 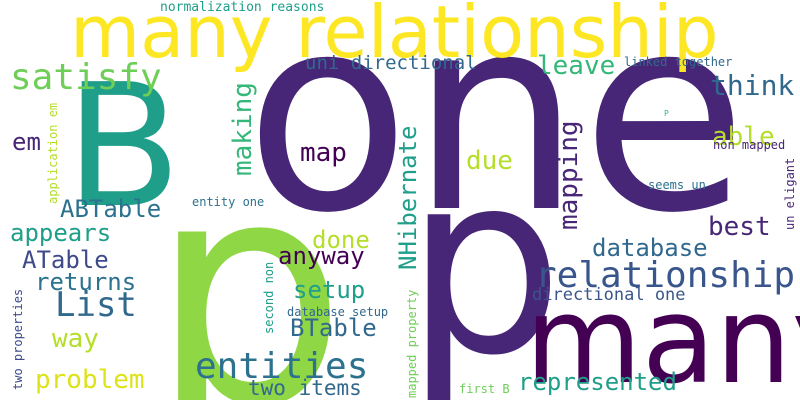 I want to click on word-returns: returns, so click(x=86, y=282).